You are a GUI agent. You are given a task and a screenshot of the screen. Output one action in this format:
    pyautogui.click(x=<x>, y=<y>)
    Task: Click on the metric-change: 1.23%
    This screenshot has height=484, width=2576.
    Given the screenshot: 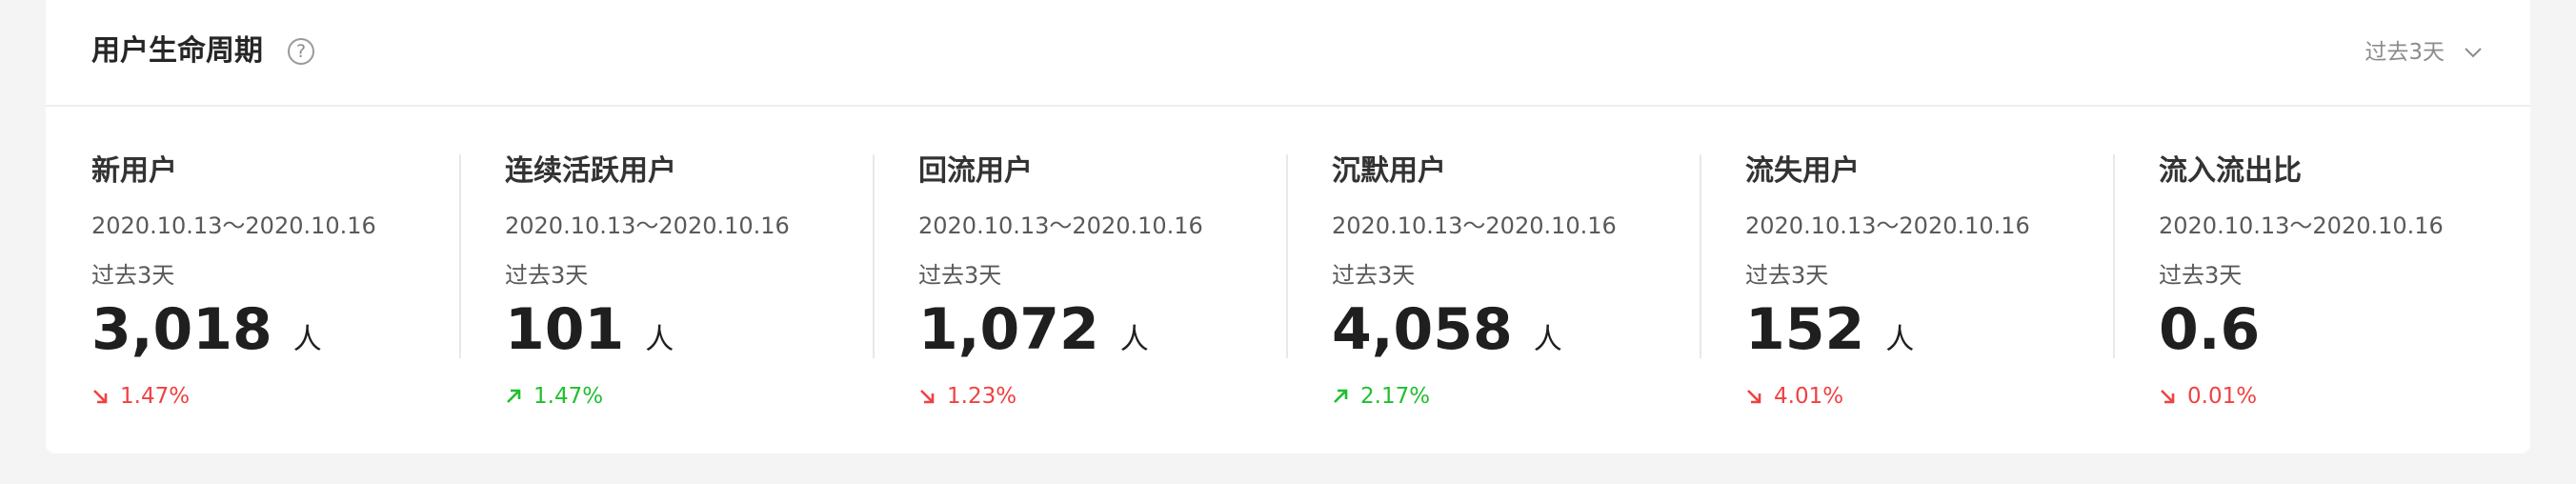 What is the action you would take?
    pyautogui.click(x=967, y=396)
    